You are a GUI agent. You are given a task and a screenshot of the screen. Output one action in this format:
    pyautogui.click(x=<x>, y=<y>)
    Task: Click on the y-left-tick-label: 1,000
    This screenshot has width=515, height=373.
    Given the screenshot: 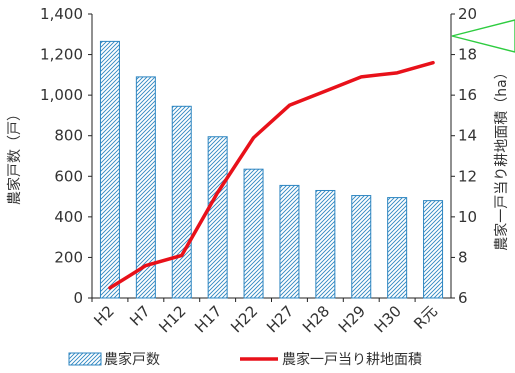 What is the action you would take?
    pyautogui.click(x=61, y=95)
    